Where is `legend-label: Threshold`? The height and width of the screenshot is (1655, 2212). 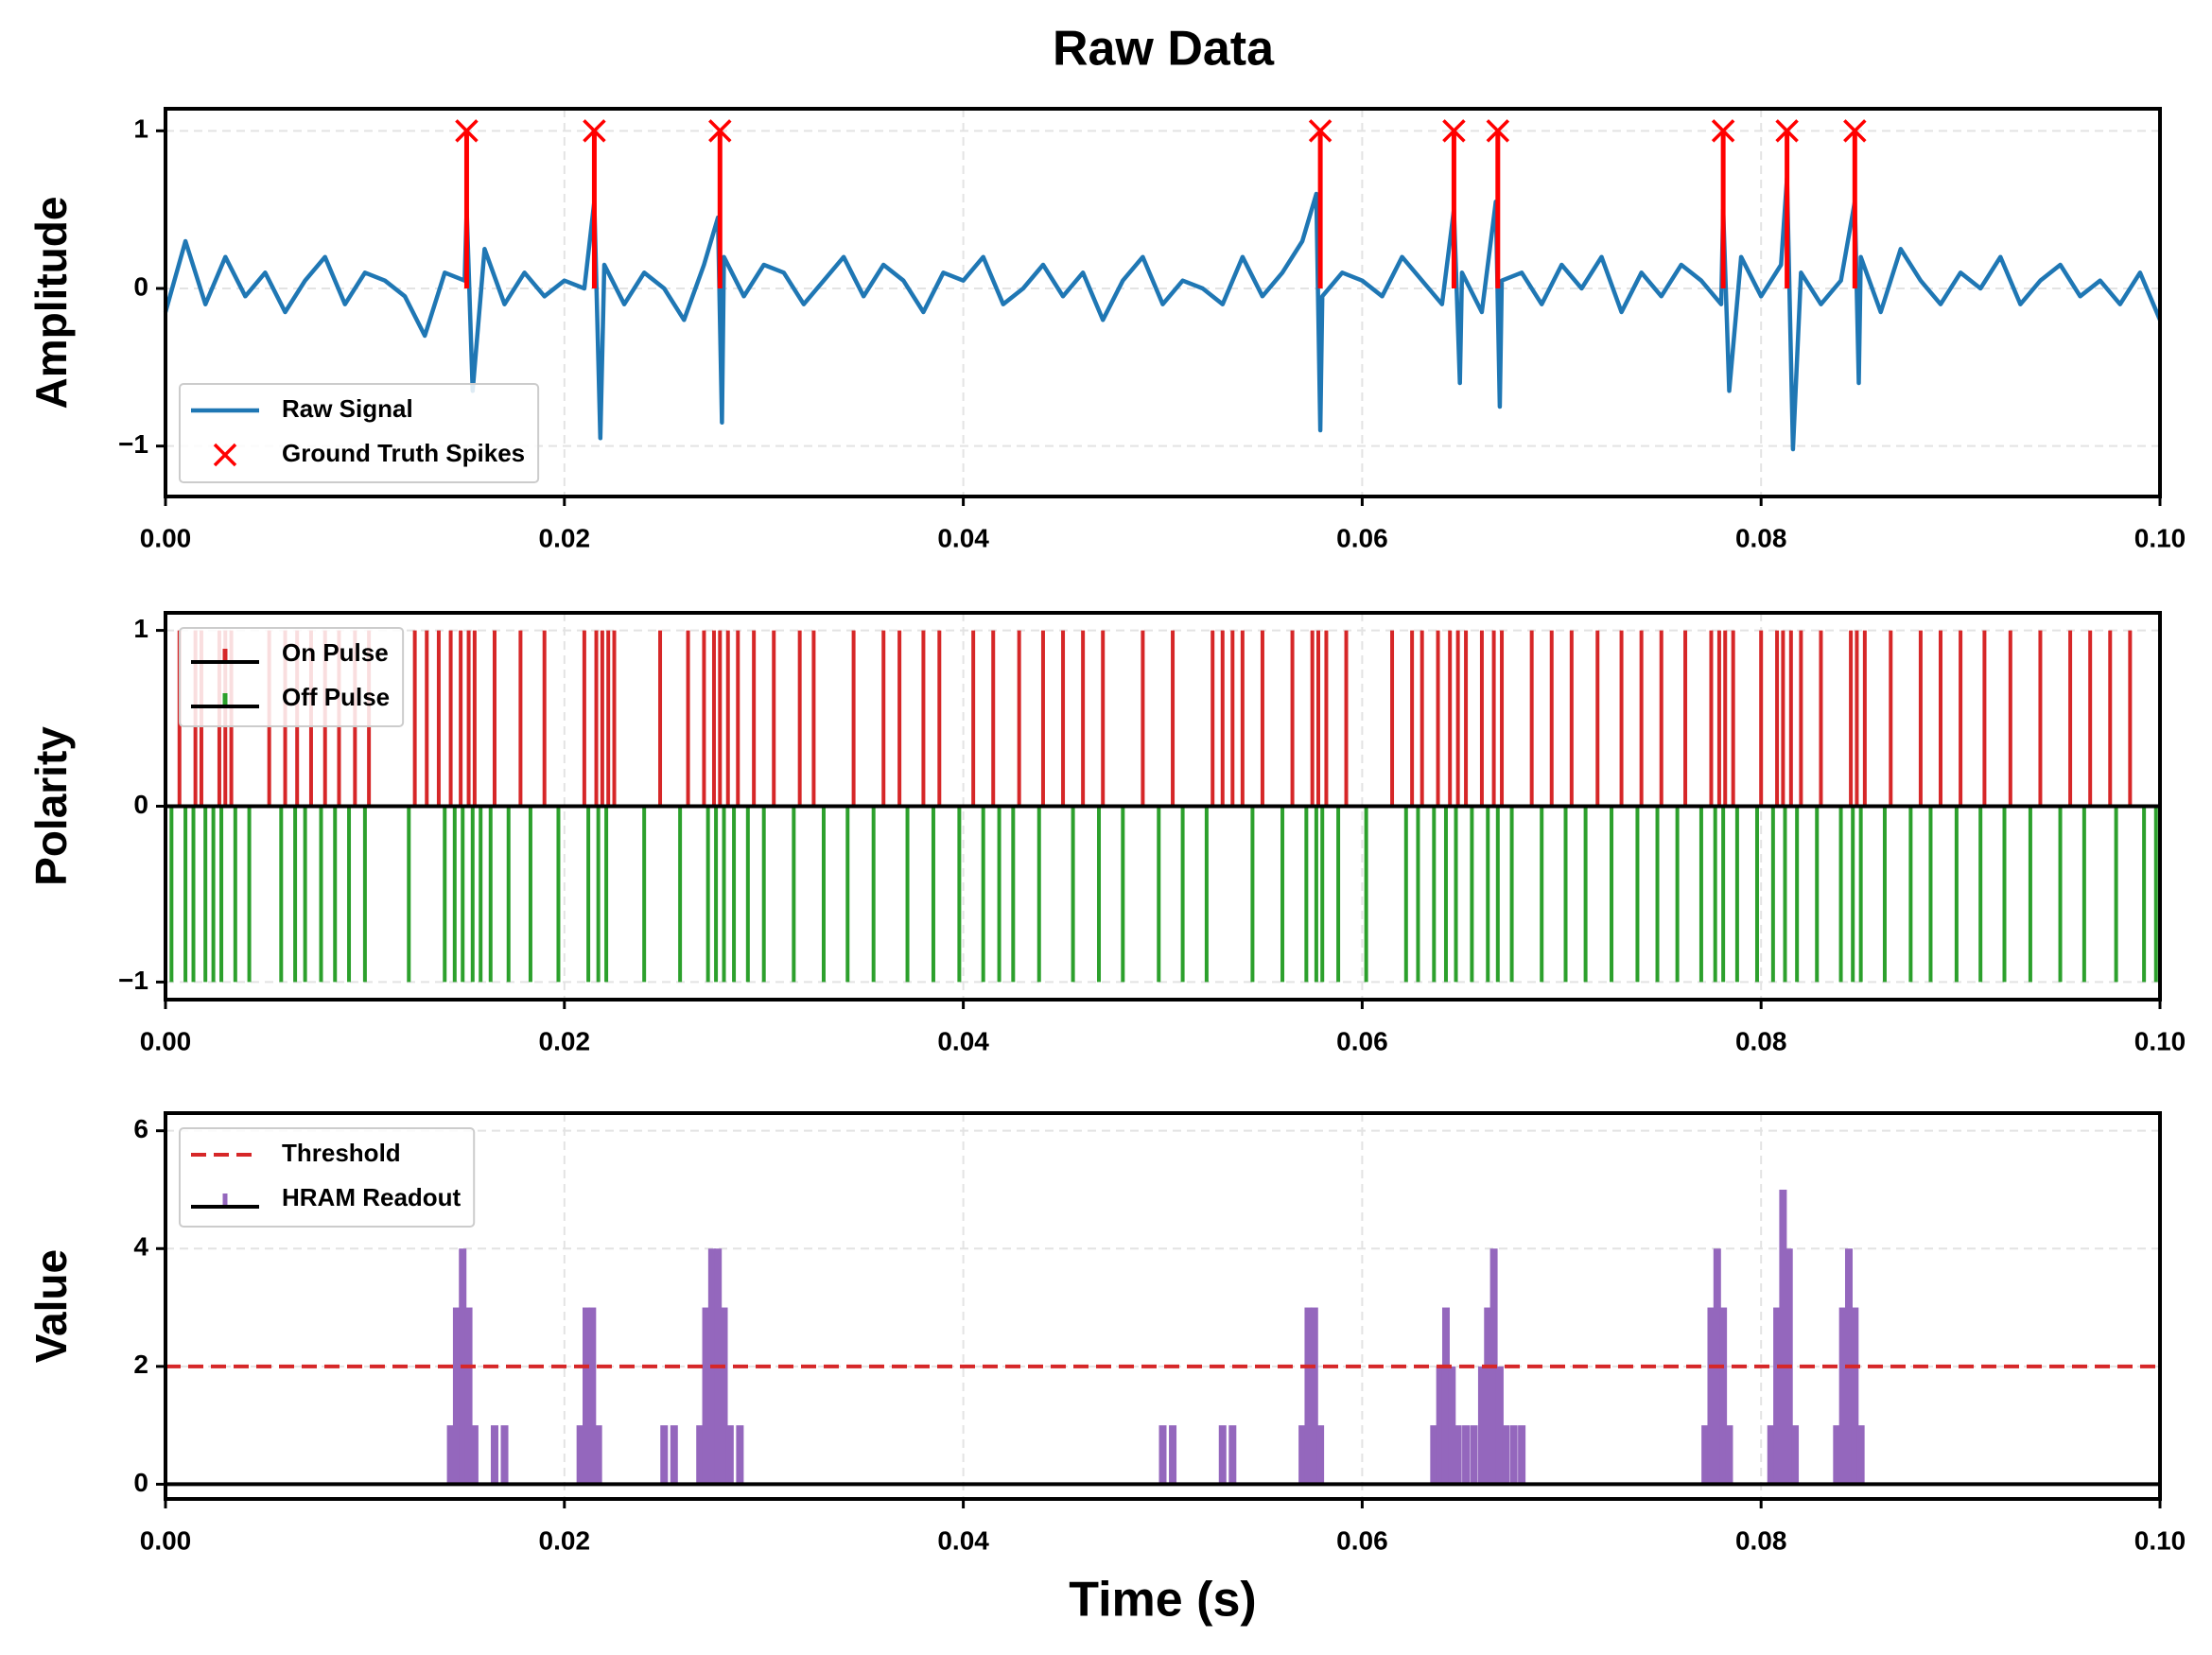 legend-label: Threshold is located at coordinates (341, 1153).